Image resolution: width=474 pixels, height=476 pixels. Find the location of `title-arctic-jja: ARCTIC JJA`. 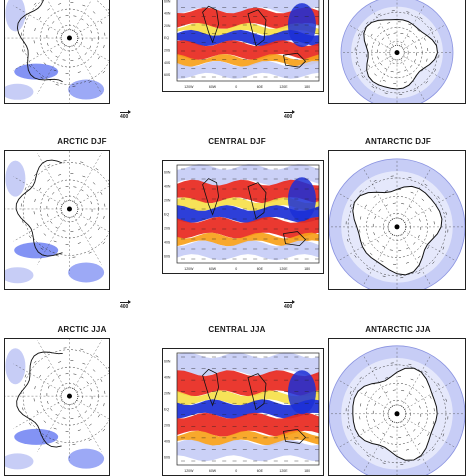

title-arctic-jja: ARCTIC JJA is located at coordinates (82, 329).